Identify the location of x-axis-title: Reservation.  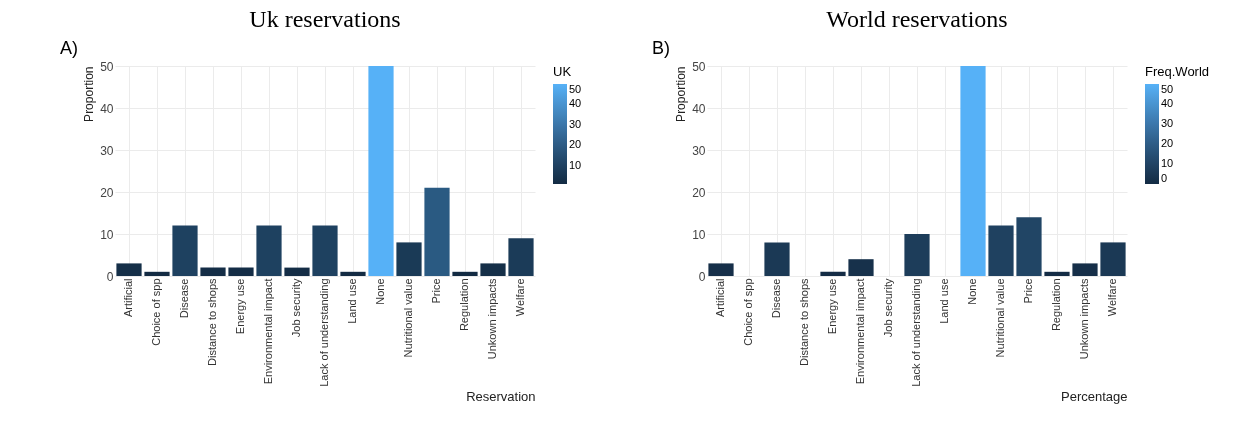
(501, 396).